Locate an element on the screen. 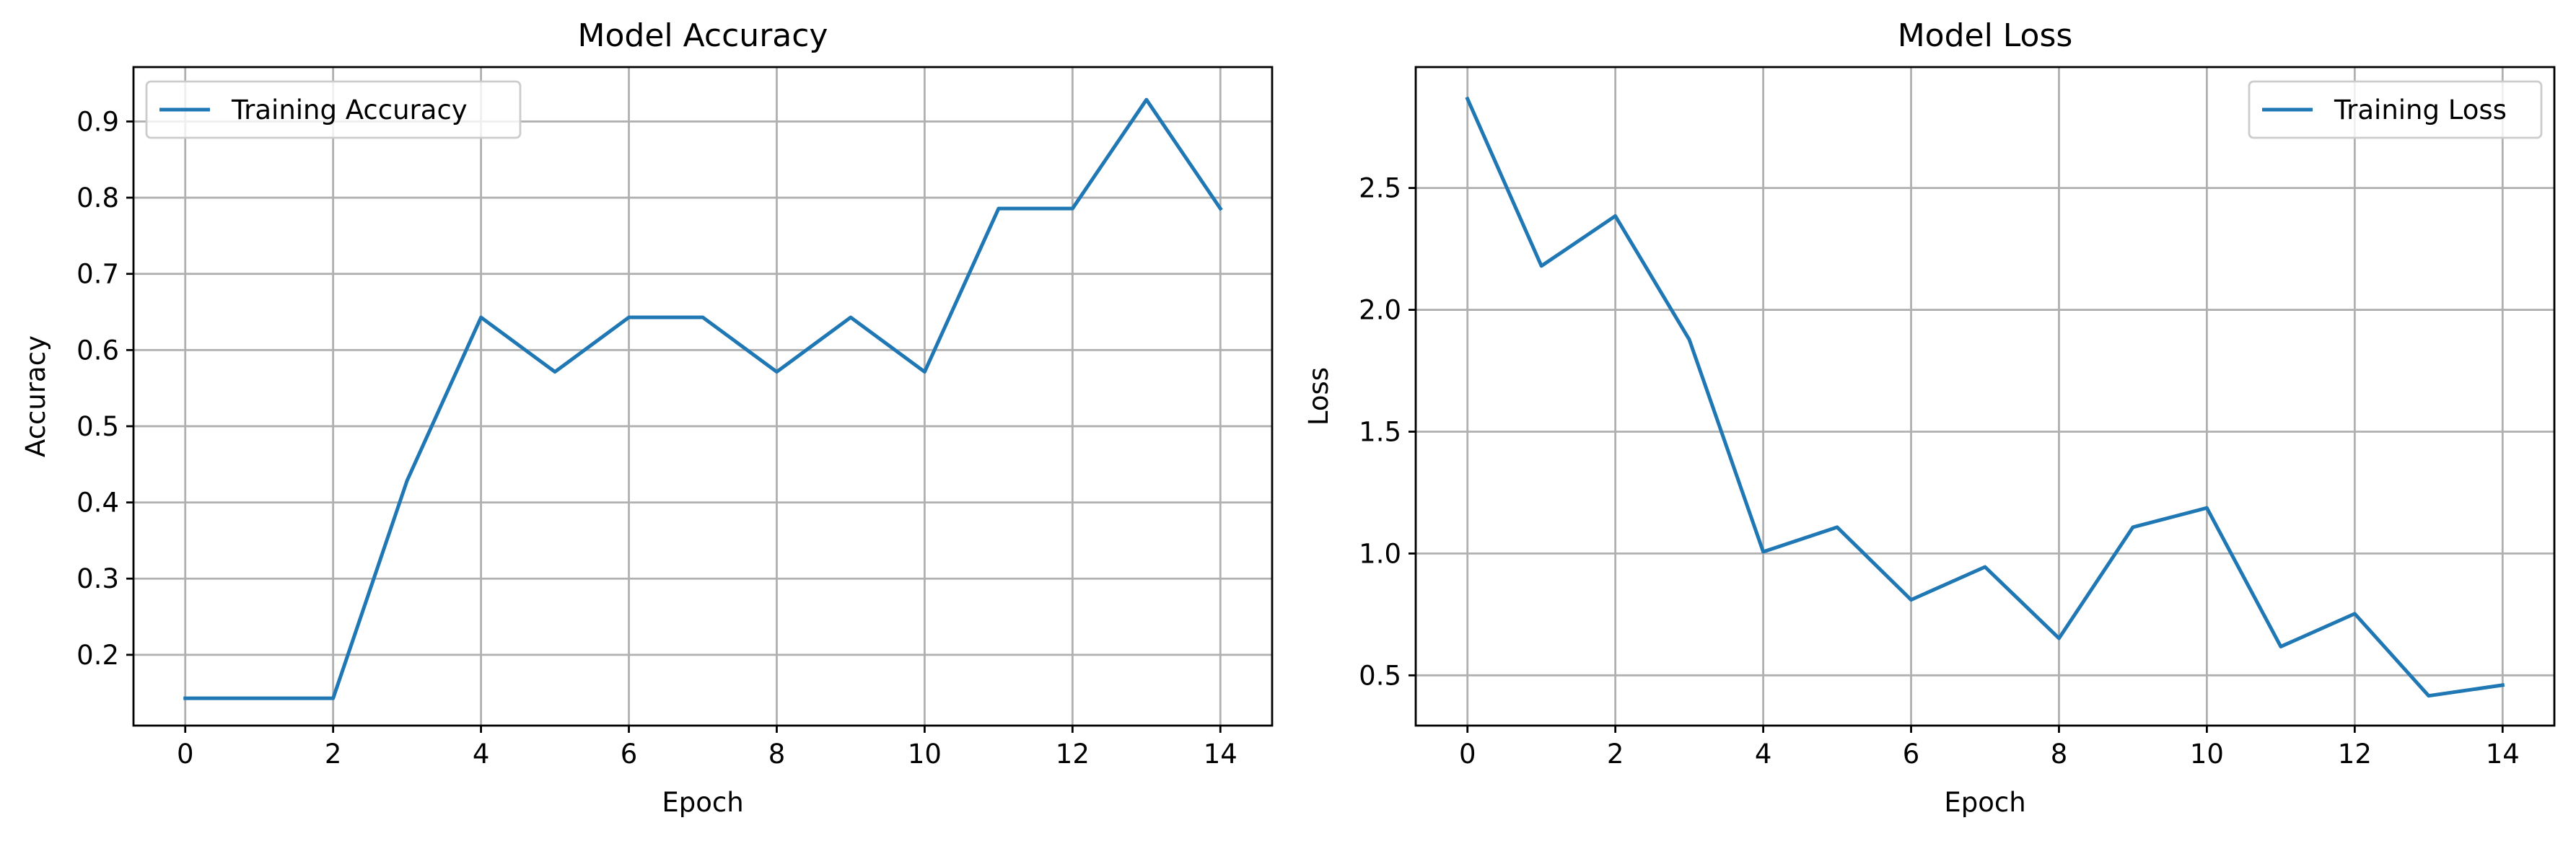 Image resolution: width=2576 pixels, height=841 pixels. legend: Training Loss is located at coordinates (2395, 109).